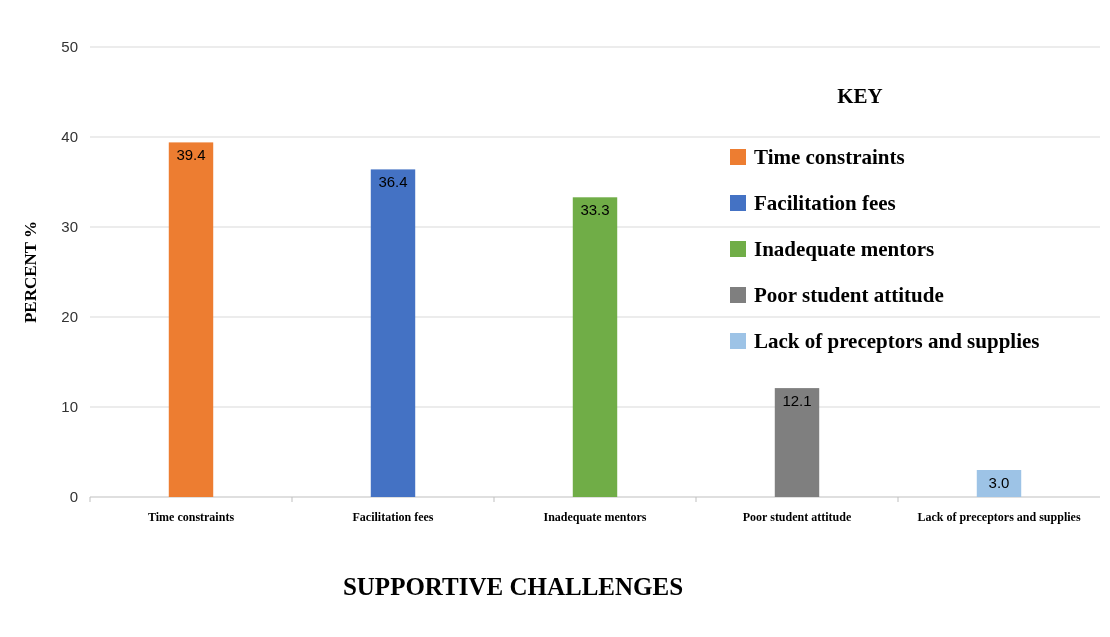 The width and height of the screenshot is (1110, 637). Describe the element at coordinates (393, 182) in the screenshot. I see `data-label: 36.4` at that location.